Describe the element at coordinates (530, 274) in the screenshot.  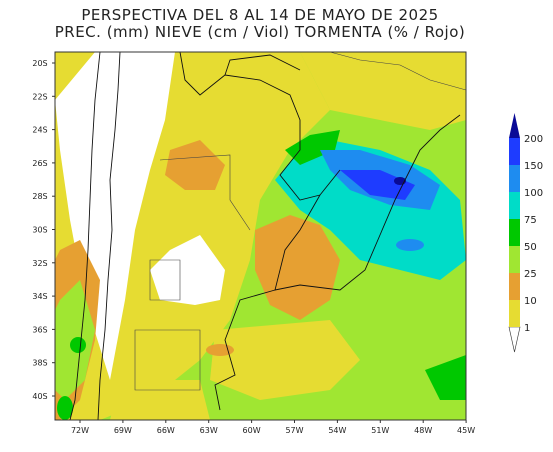
I see `colorbar-label: 25` at that location.